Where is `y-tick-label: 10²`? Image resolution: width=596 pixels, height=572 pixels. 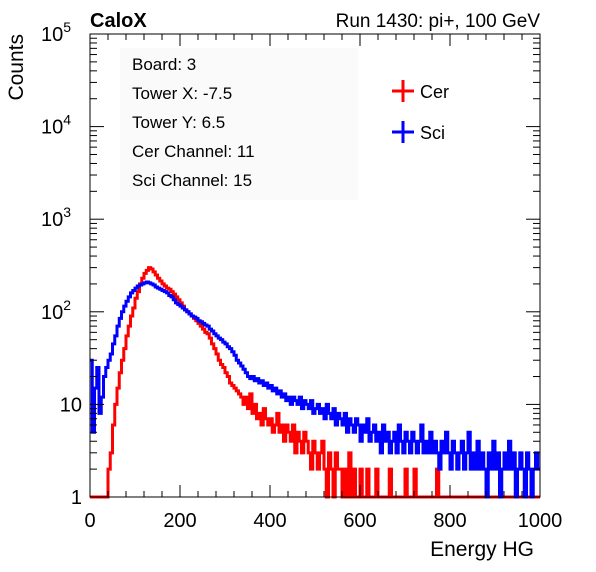
y-tick-label: 10² is located at coordinates (56, 310).